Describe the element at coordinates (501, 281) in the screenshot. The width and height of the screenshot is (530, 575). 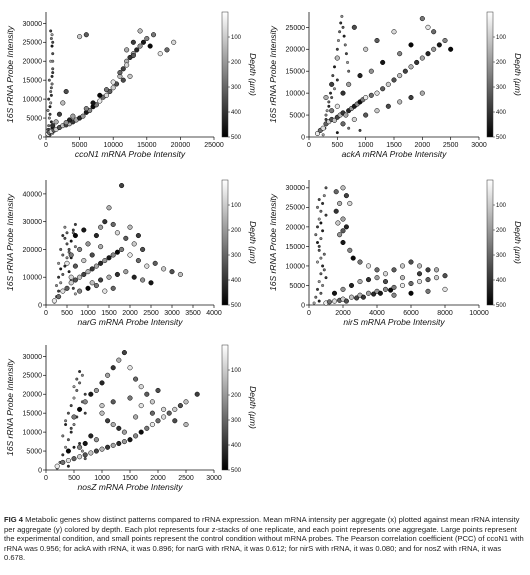
I see `colorbar-tick-label: 400` at that location.